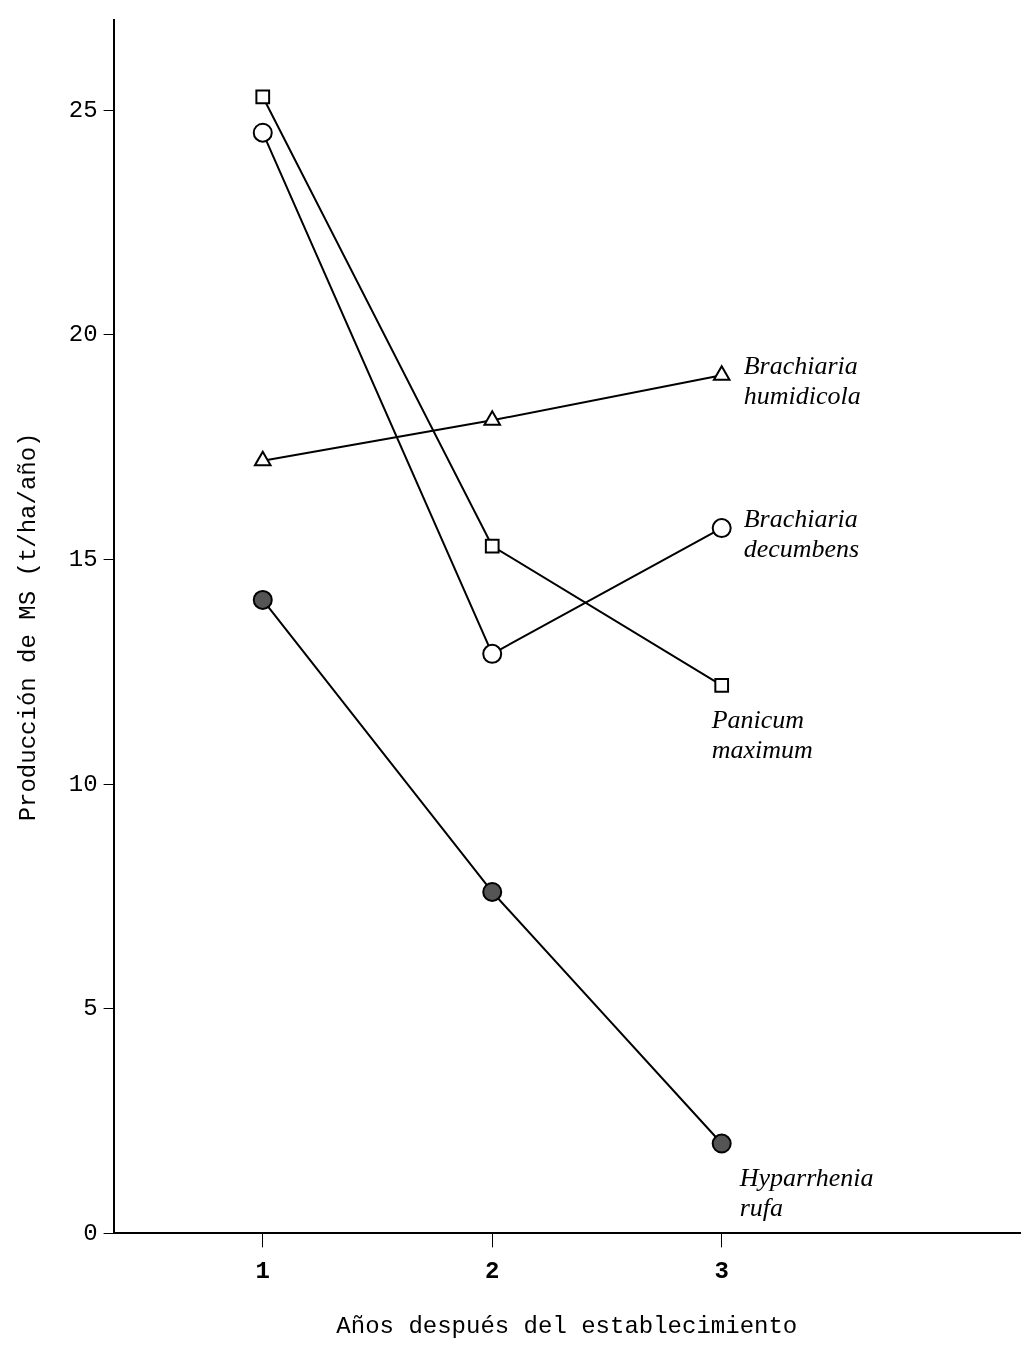 This screenshot has height=1355, width=1031. What do you see at coordinates (83, 110) in the screenshot?
I see `y-tick-label: 25` at bounding box center [83, 110].